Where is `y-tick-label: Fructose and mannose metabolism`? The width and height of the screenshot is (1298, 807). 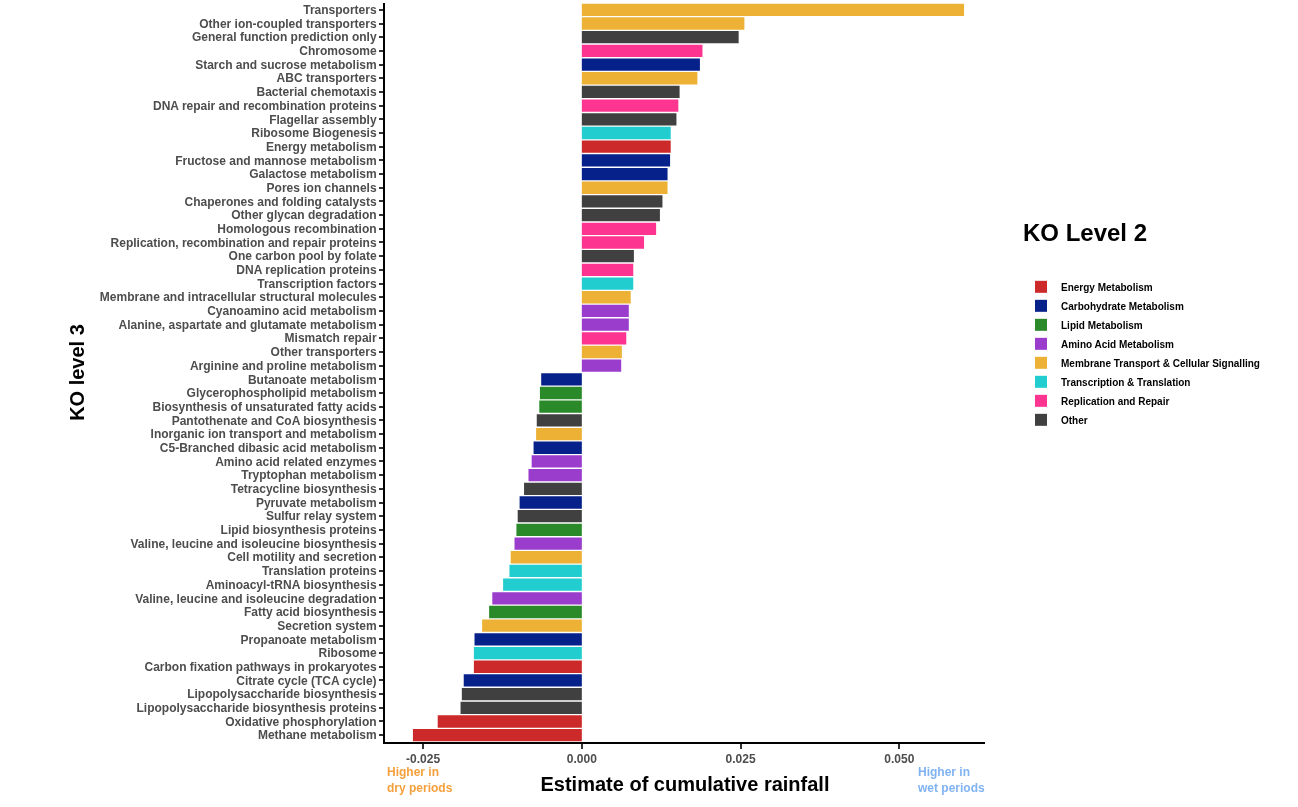 y-tick-label: Fructose and mannose metabolism is located at coordinates (276, 160).